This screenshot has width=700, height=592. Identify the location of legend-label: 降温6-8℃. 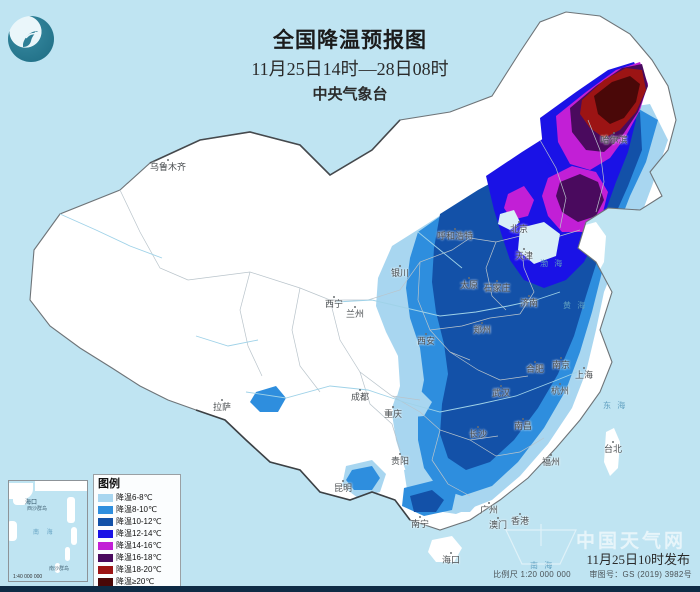
(134, 497).